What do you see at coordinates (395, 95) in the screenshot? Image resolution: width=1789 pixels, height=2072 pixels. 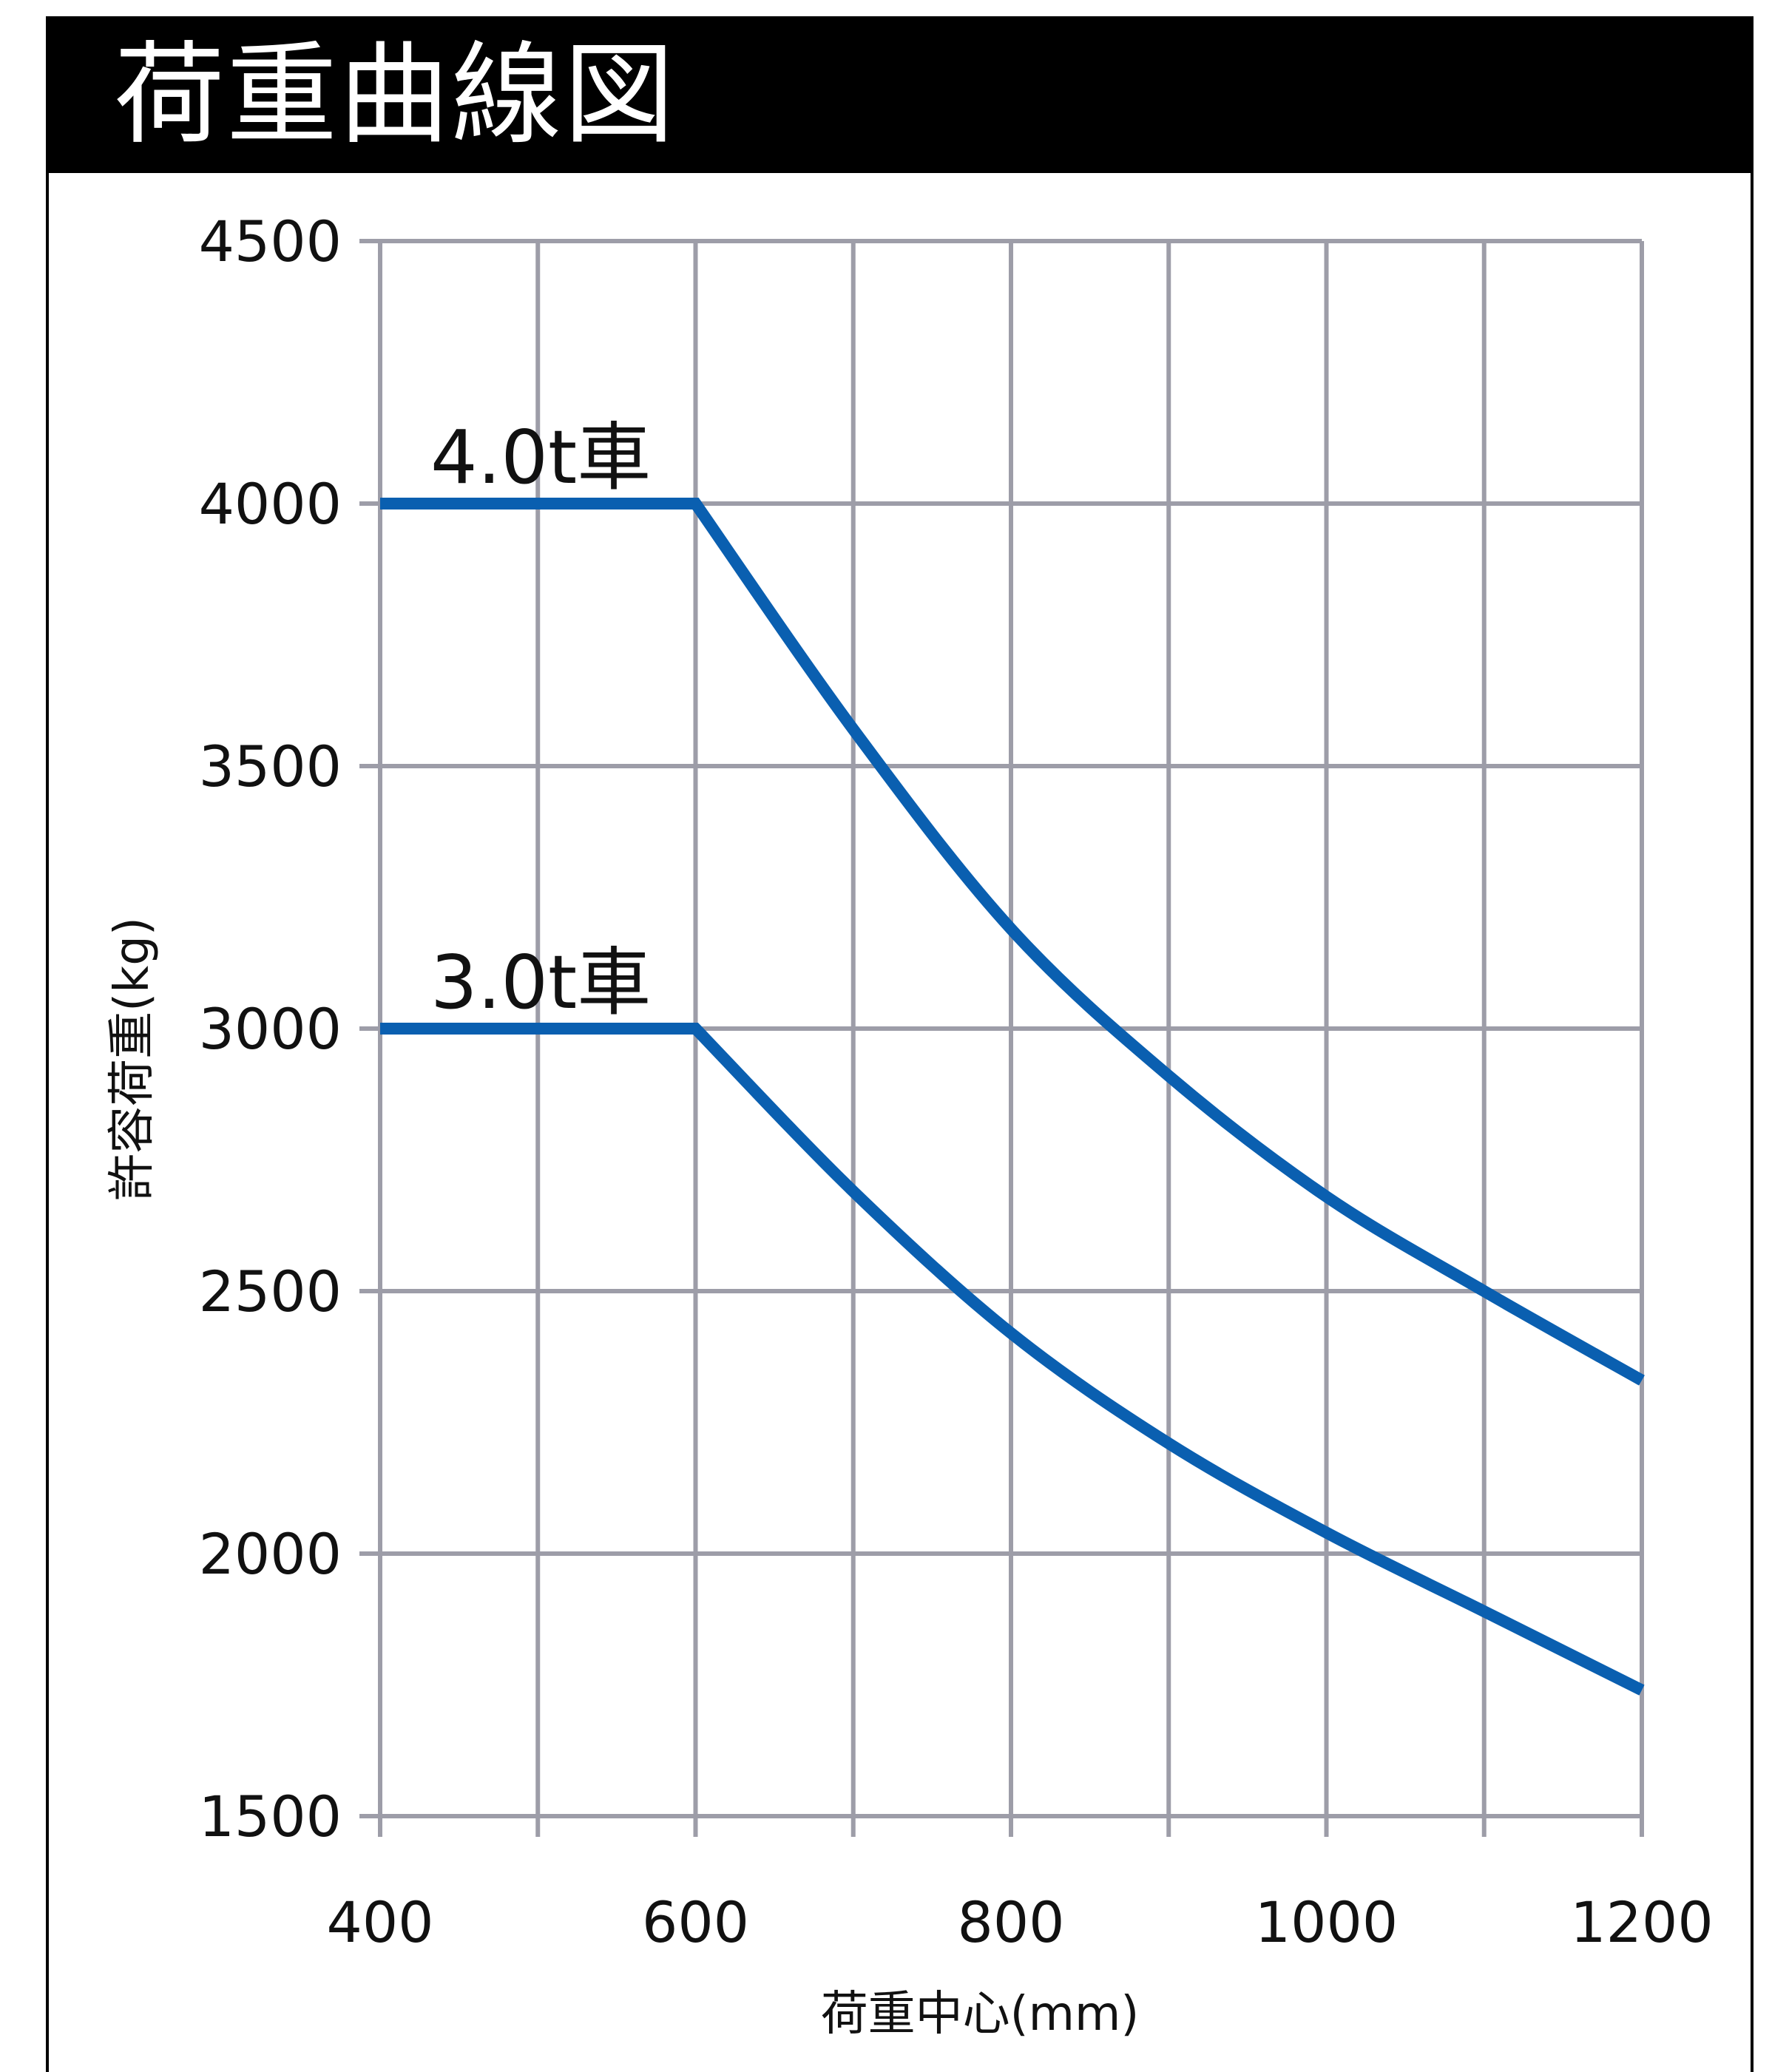 I see `chart-title: 荷重曲線図` at bounding box center [395, 95].